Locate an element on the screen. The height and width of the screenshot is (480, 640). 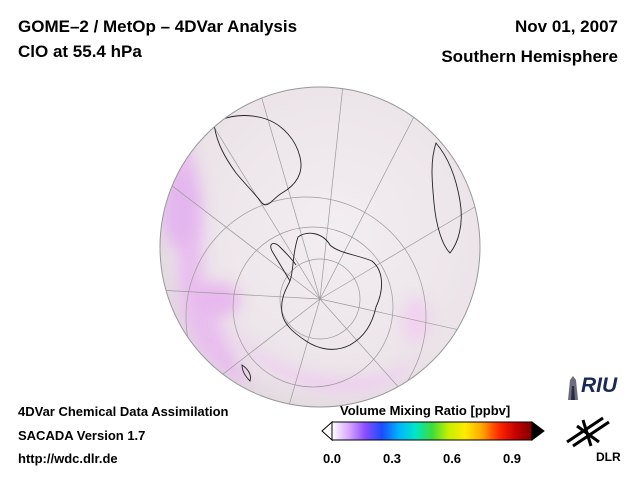
clo-band-south is located at coordinates (315, 353).